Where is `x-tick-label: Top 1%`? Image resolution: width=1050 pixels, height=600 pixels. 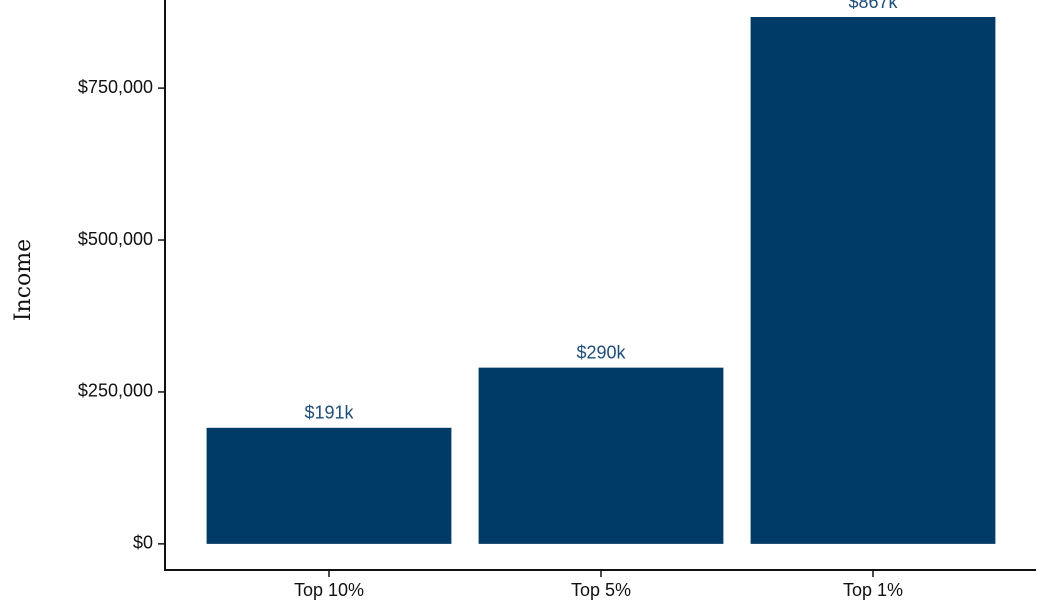
x-tick-label: Top 1% is located at coordinates (873, 590).